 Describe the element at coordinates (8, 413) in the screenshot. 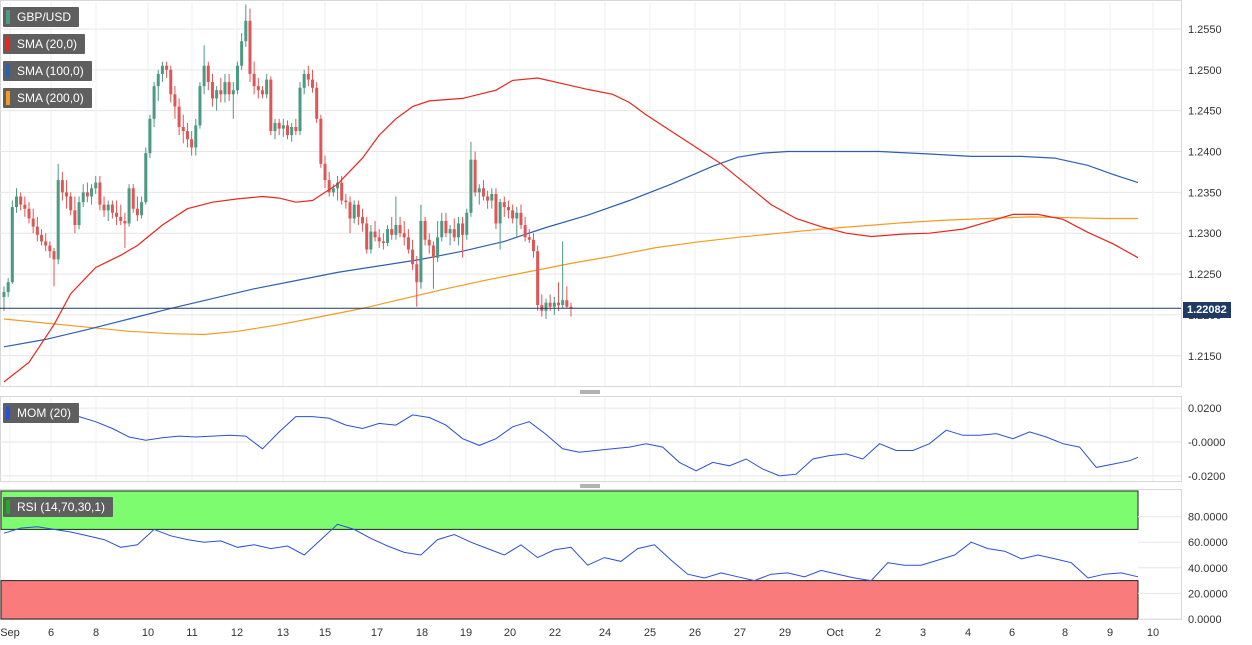

I see `mom-color-swatch` at that location.